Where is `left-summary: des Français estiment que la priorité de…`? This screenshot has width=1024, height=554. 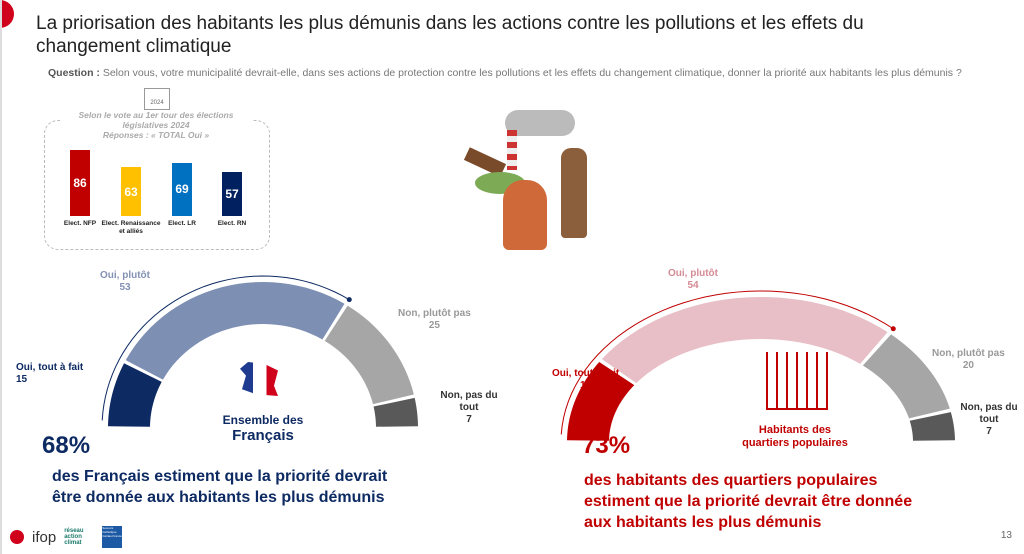 left-summary: des Français estiment que la priorité de… is located at coordinates (219, 487).